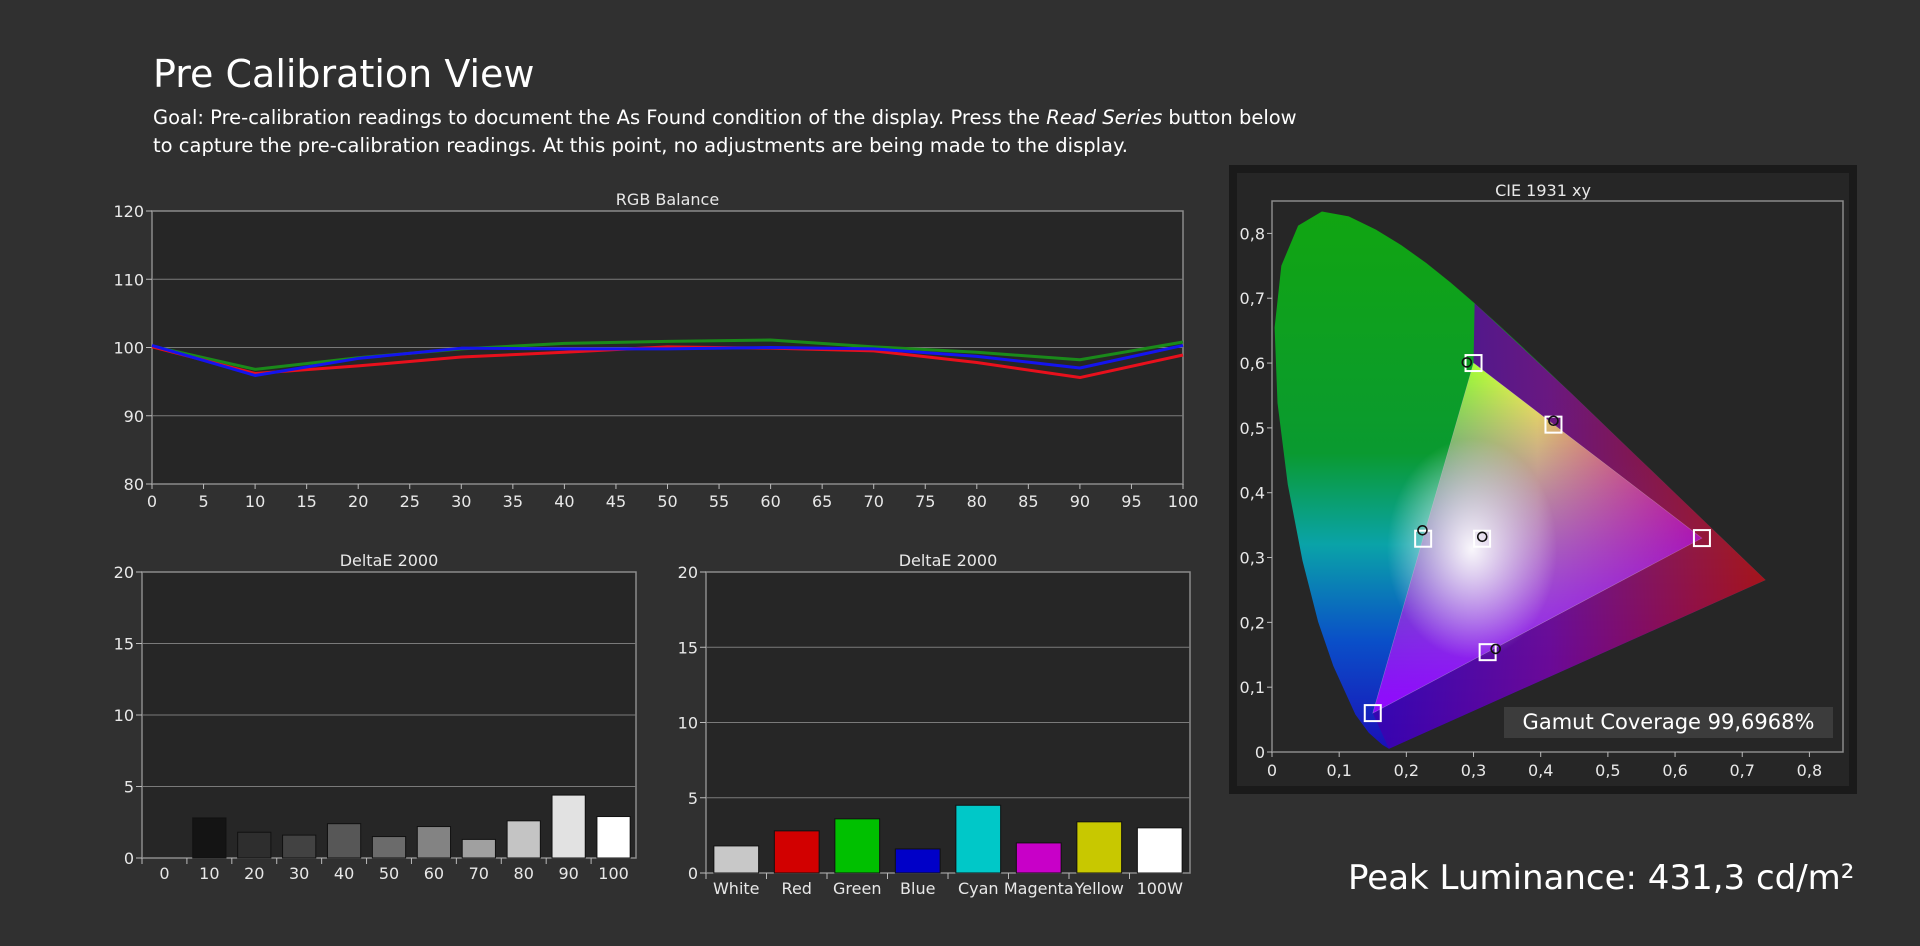 The height and width of the screenshot is (946, 1920). What do you see at coordinates (1472, 548) in the screenshot?
I see `white-point-glow` at bounding box center [1472, 548].